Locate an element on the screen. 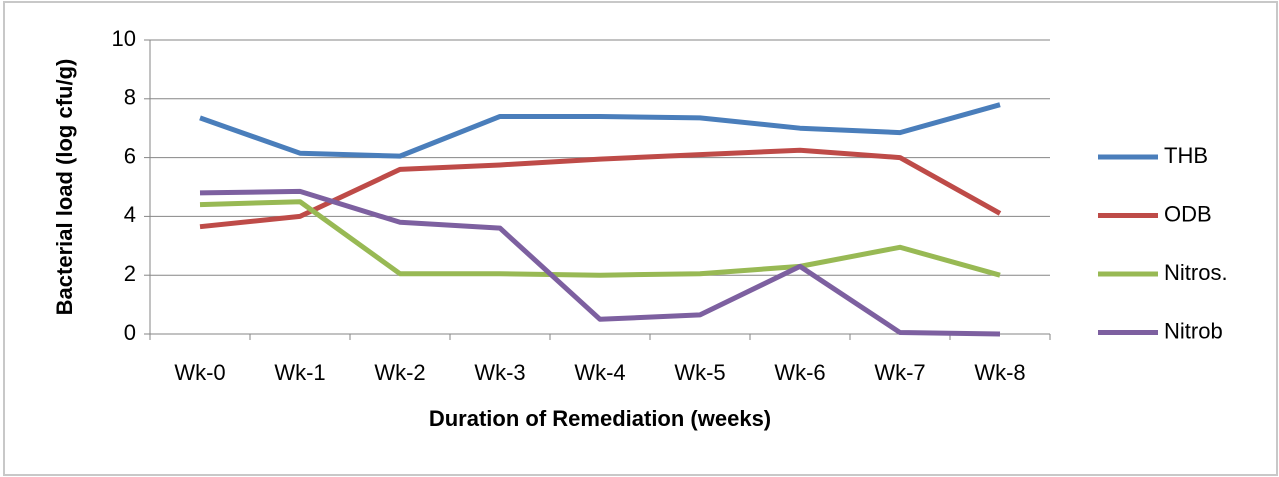  y-tick-label: 2 is located at coordinates (130, 273).